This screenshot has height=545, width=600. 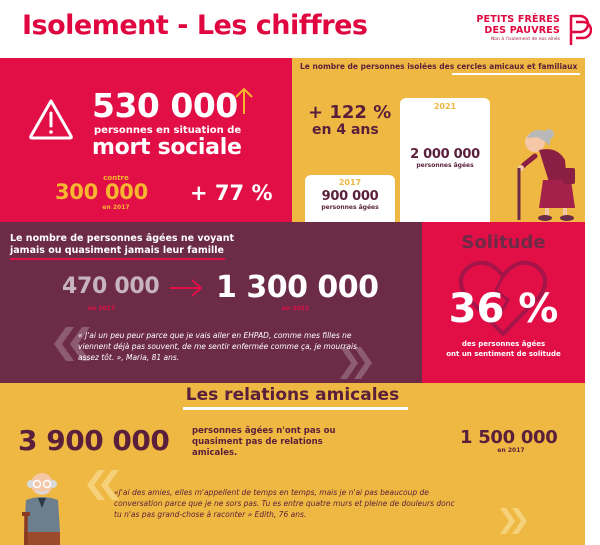 What do you see at coordinates (511, 450) in the screenshot?
I see `relations-compare-year: en 2017` at bounding box center [511, 450].